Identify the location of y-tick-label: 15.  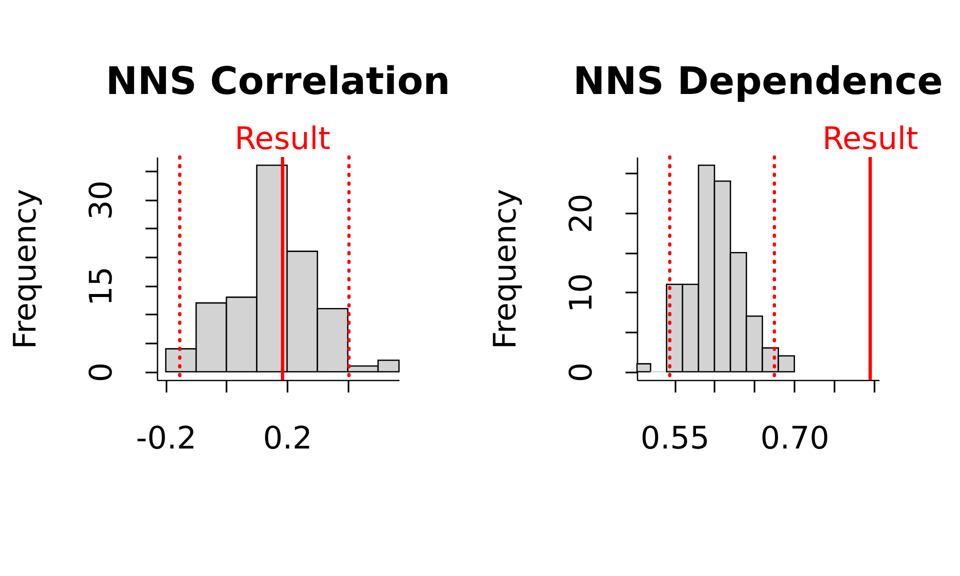
(102, 286).